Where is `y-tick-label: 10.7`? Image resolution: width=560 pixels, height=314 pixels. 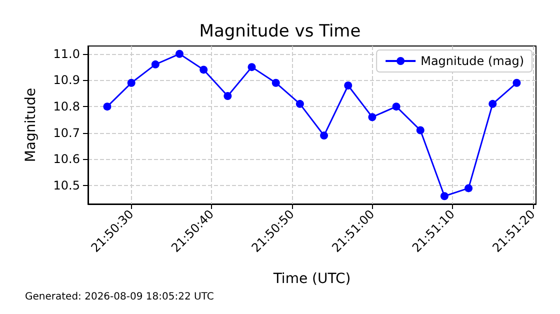 y-tick-label: 10.7 is located at coordinates (66, 133).